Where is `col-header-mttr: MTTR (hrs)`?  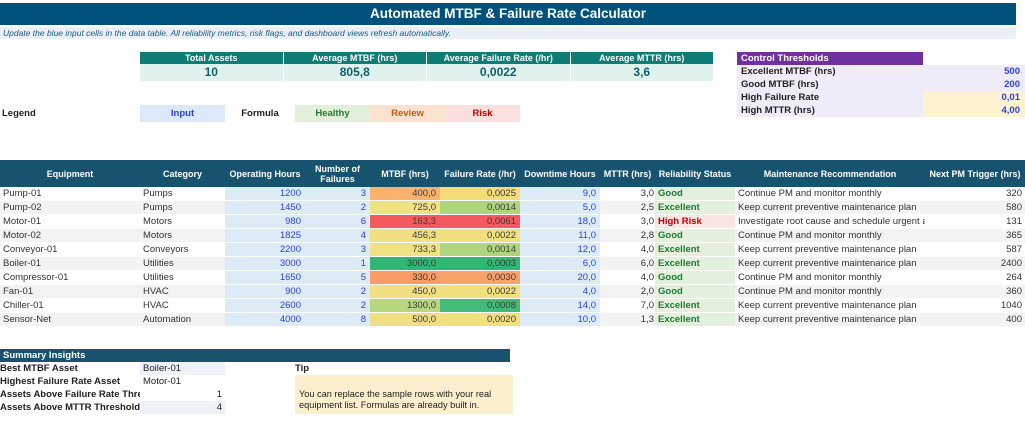
col-header-mttr: MTTR (hrs) is located at coordinates (627, 173).